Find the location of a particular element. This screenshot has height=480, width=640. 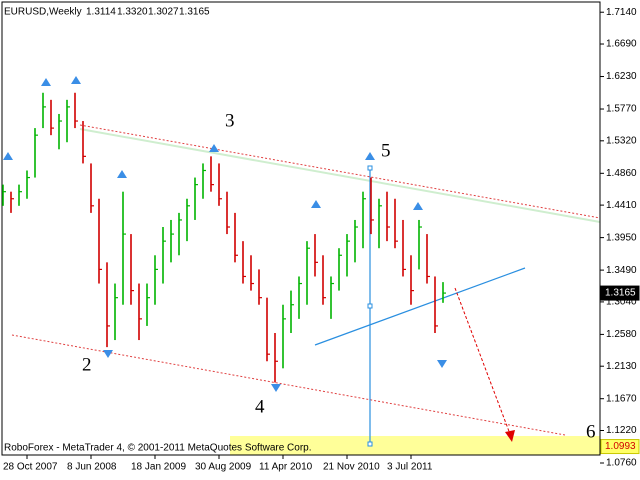

x-tick-label: 18 Jan 2009 is located at coordinates (158, 467).